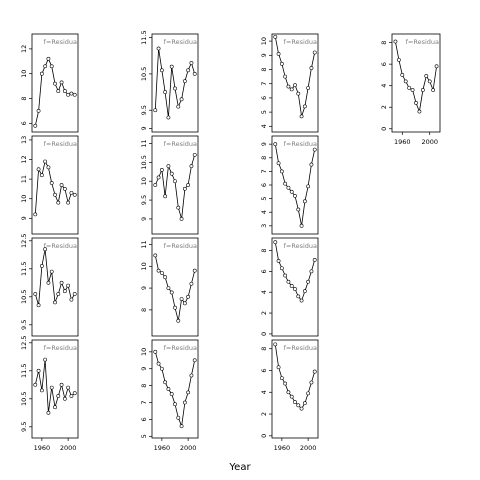 The height and width of the screenshot is (480, 480). I want to click on panel-r2-c1: f=Residua 8 9 10 11, so click(169, 287).